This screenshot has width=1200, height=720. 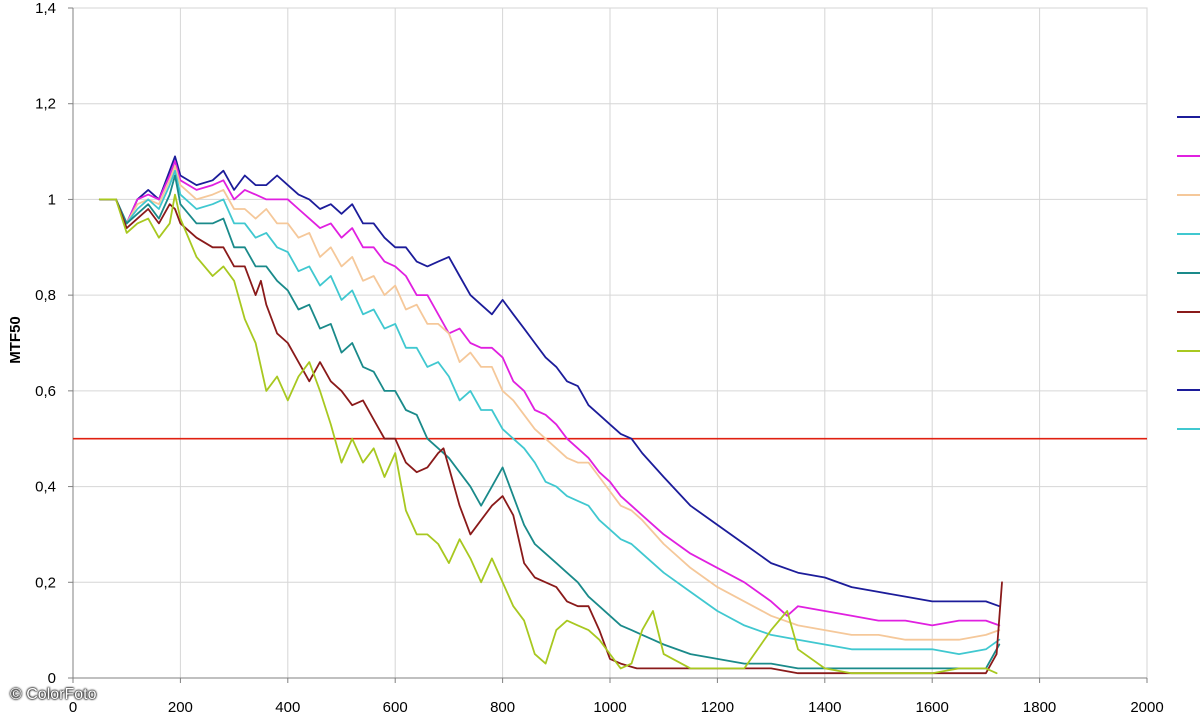 What do you see at coordinates (395, 707) in the screenshot?
I see `x-tick-label: 600` at bounding box center [395, 707].